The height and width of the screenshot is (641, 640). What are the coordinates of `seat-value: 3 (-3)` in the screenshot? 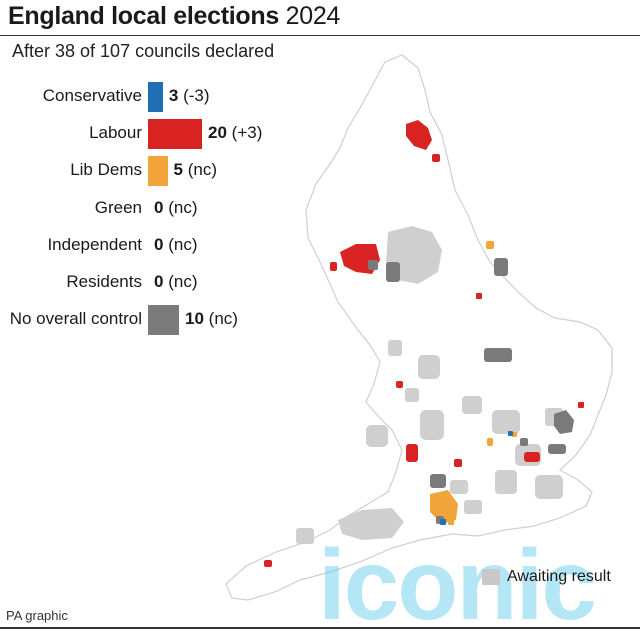 It's located at (189, 96).